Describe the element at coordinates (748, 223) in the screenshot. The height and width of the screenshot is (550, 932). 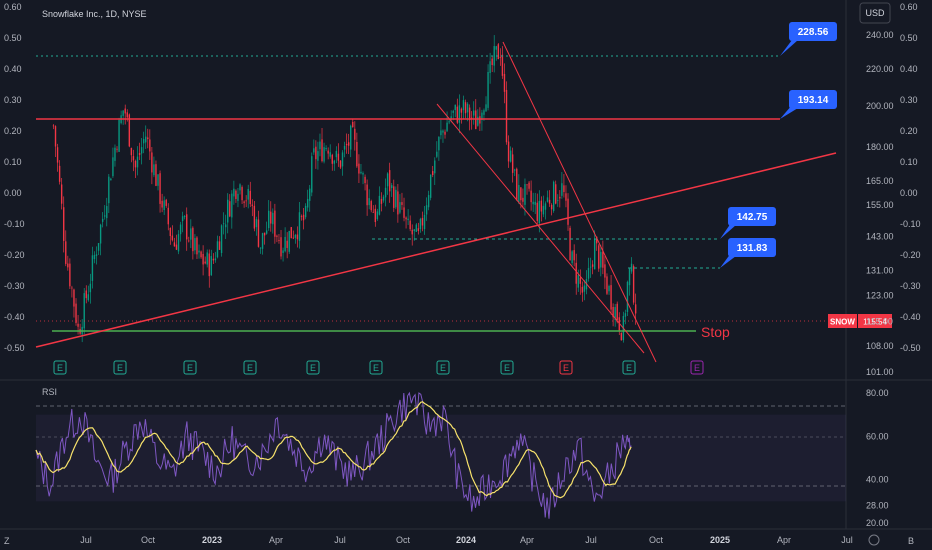
I see `callout-142: 142.75` at that location.